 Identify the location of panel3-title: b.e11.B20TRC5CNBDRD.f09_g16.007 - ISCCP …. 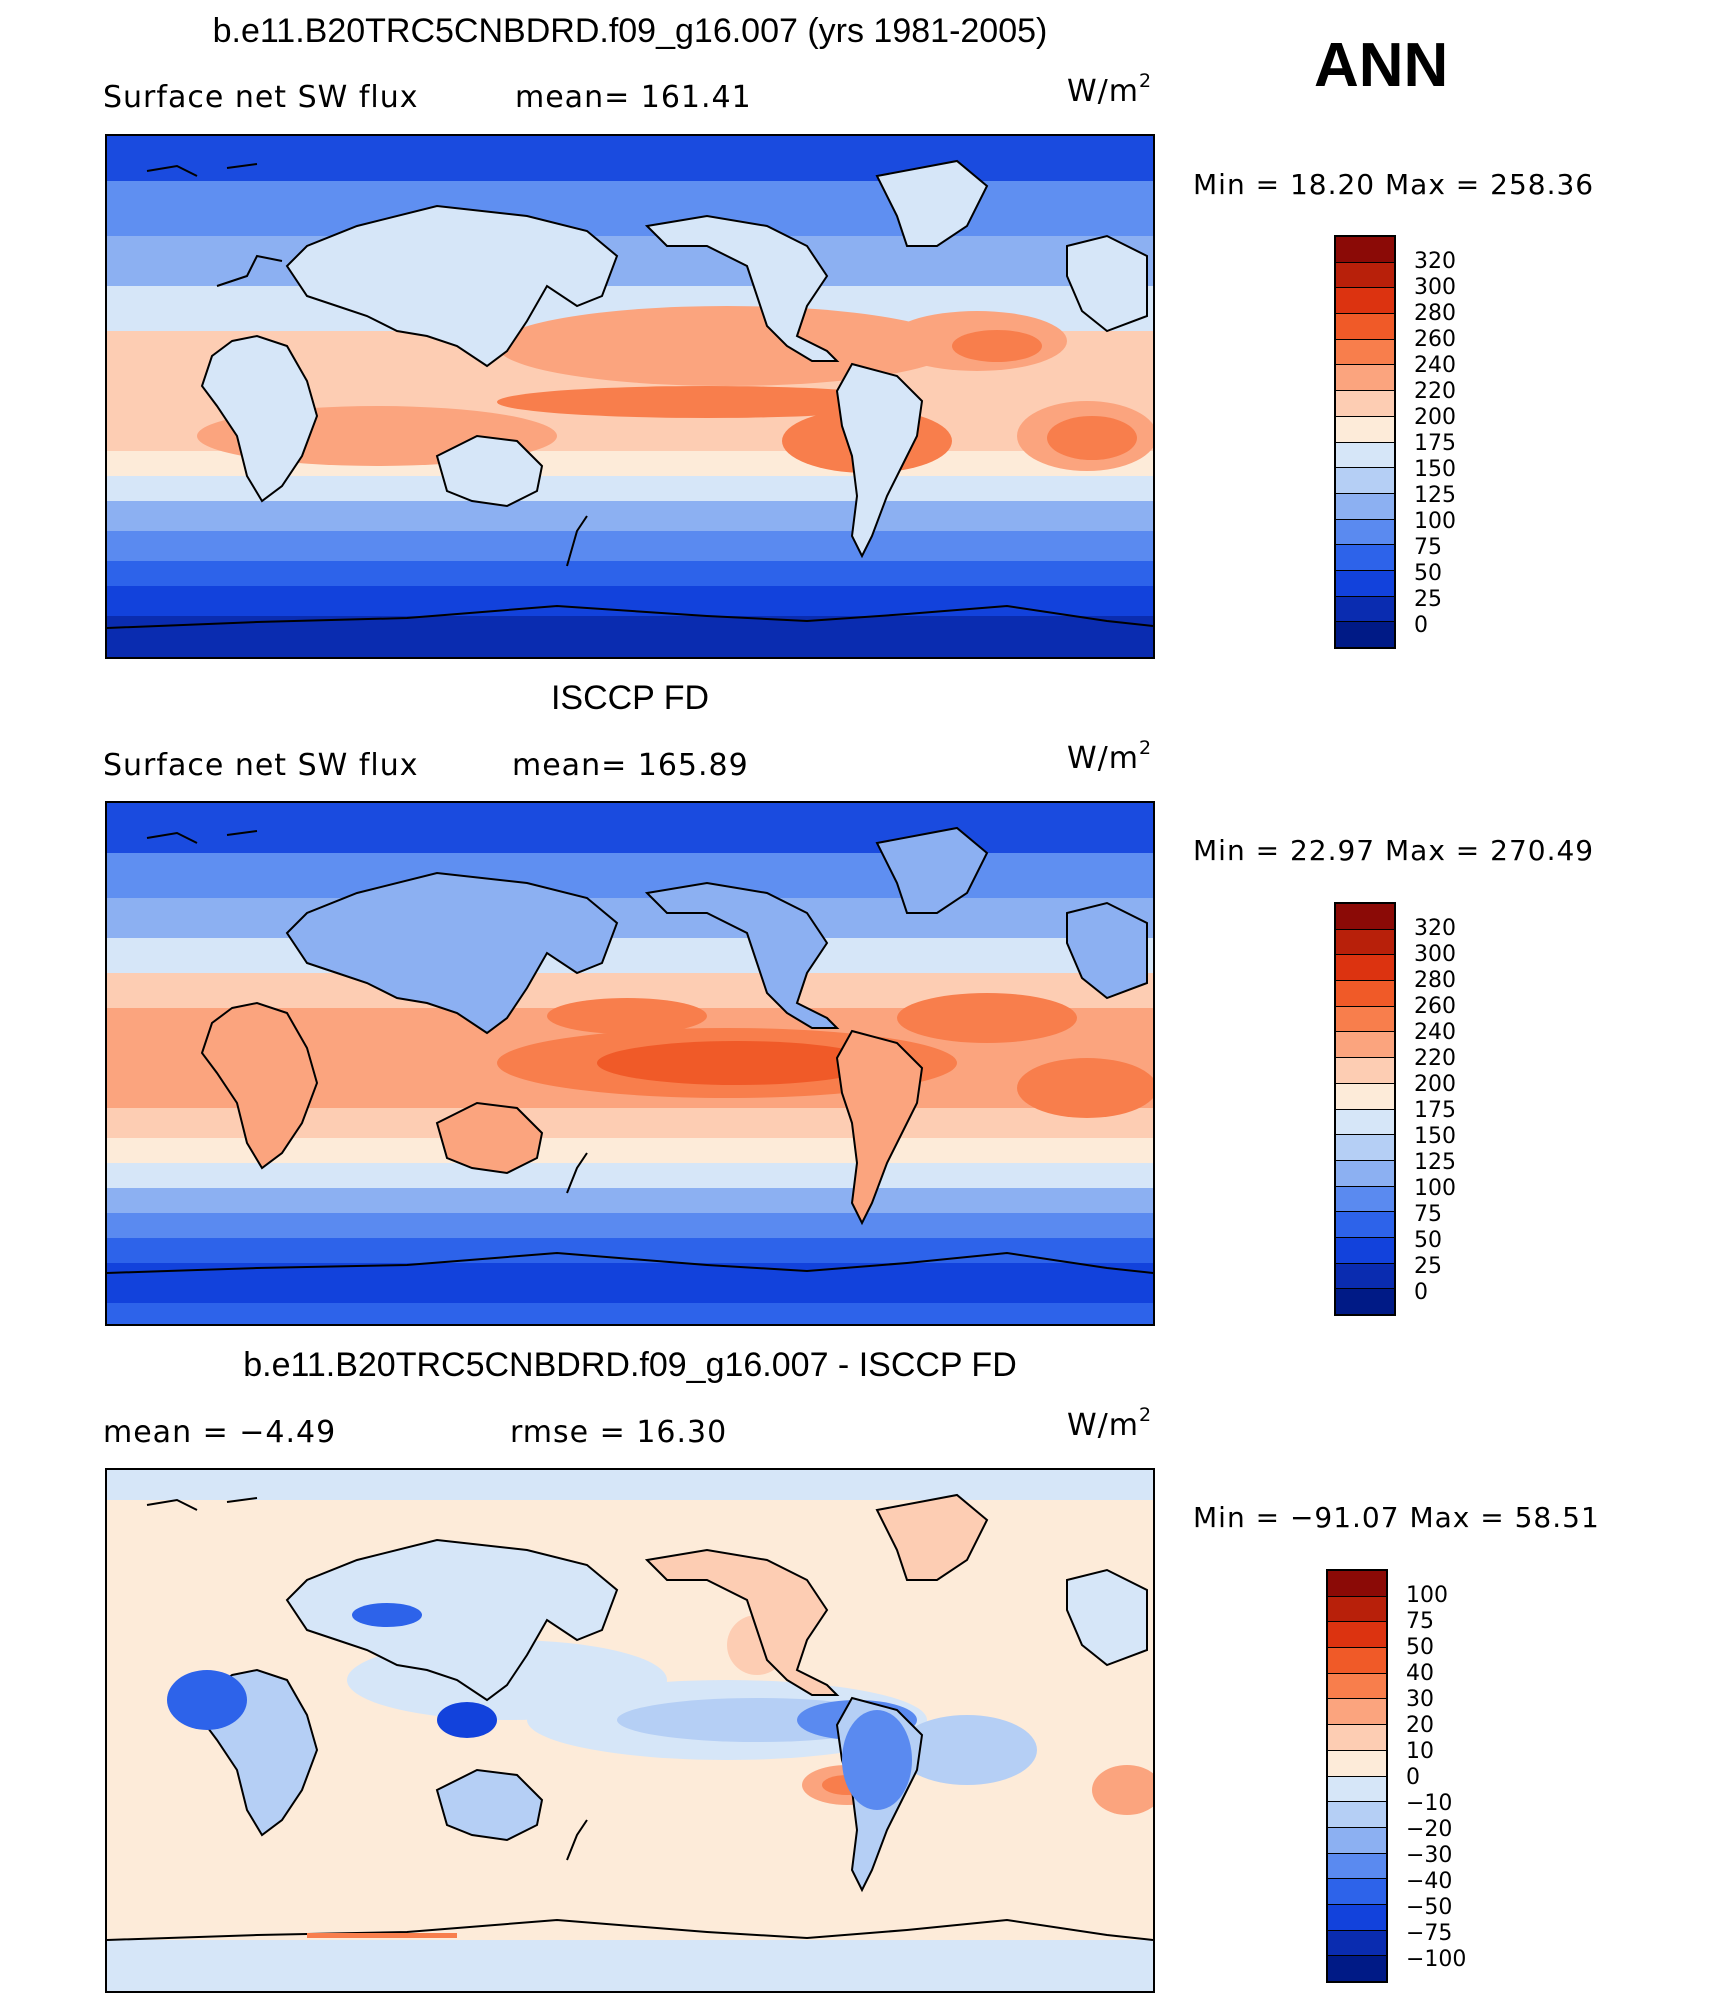
(630, 1365).